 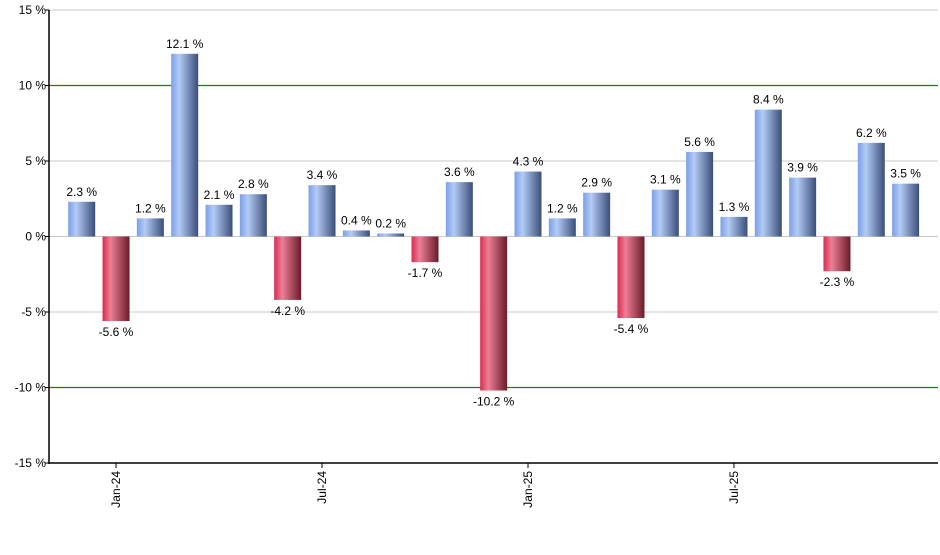 I want to click on x-tick-label: Jul-24, so click(x=322, y=487).